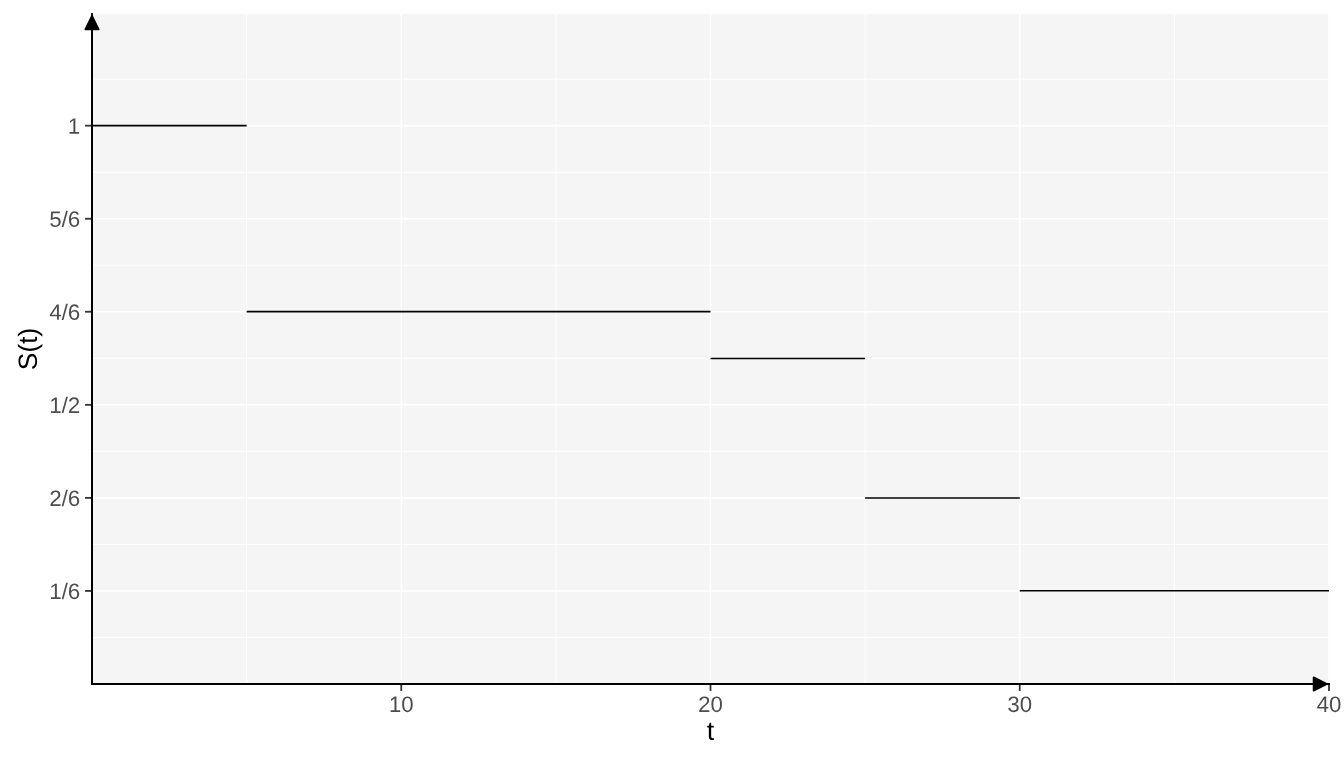  Describe the element at coordinates (1329, 704) in the screenshot. I see `x-tick-label: 40` at that location.